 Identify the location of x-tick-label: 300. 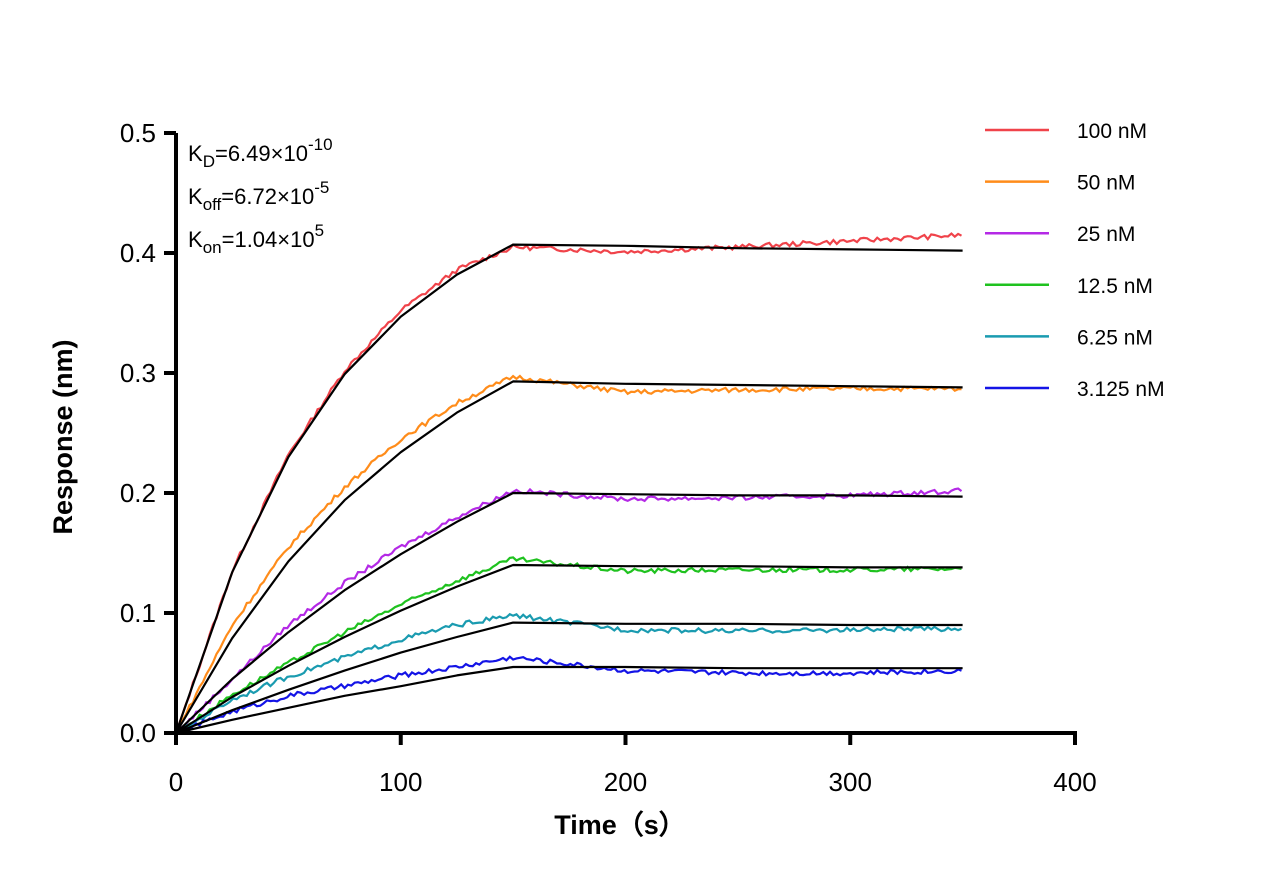
(850, 782).